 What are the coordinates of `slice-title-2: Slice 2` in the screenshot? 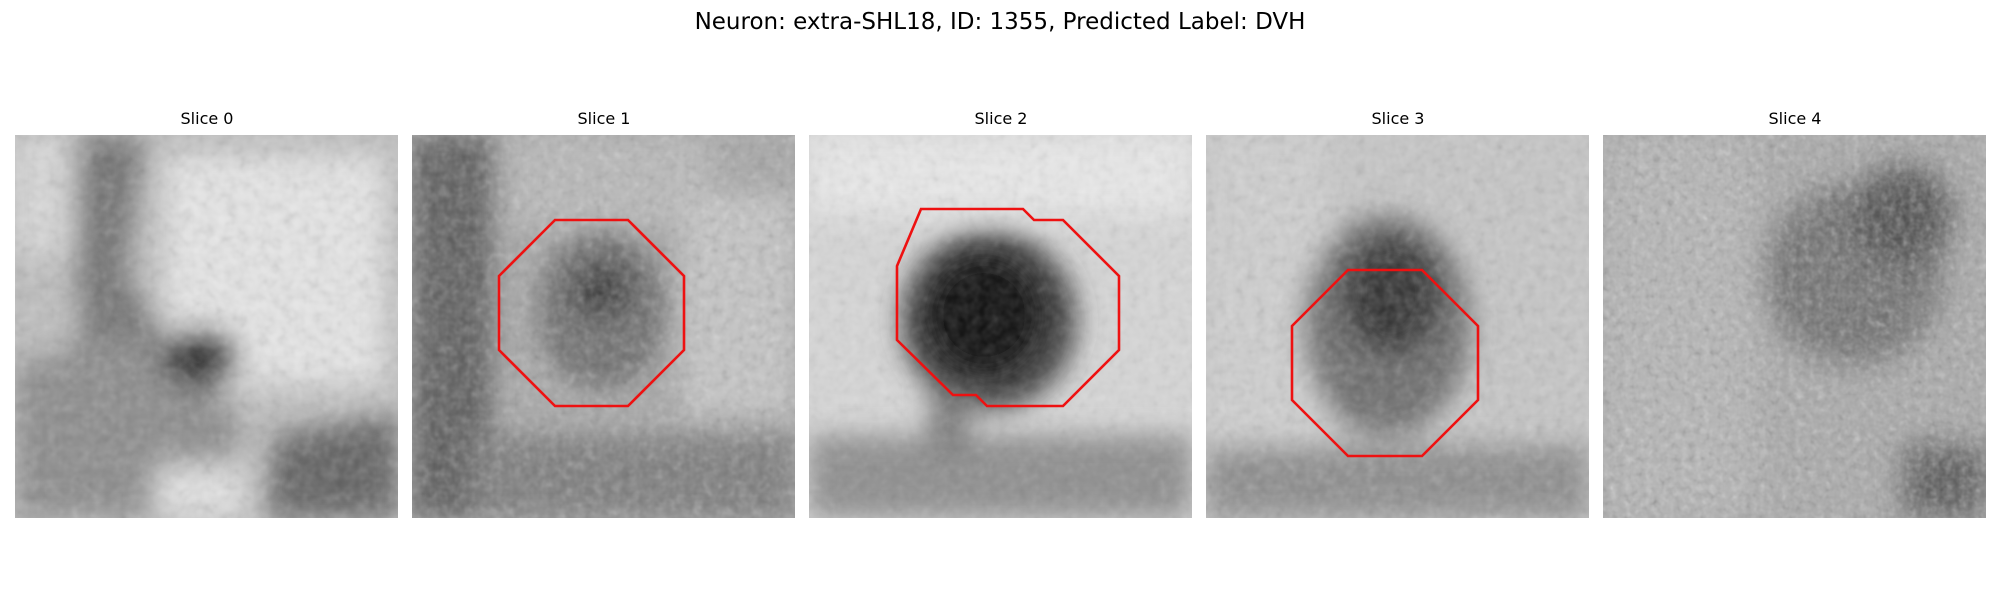 It's located at (1001, 118).